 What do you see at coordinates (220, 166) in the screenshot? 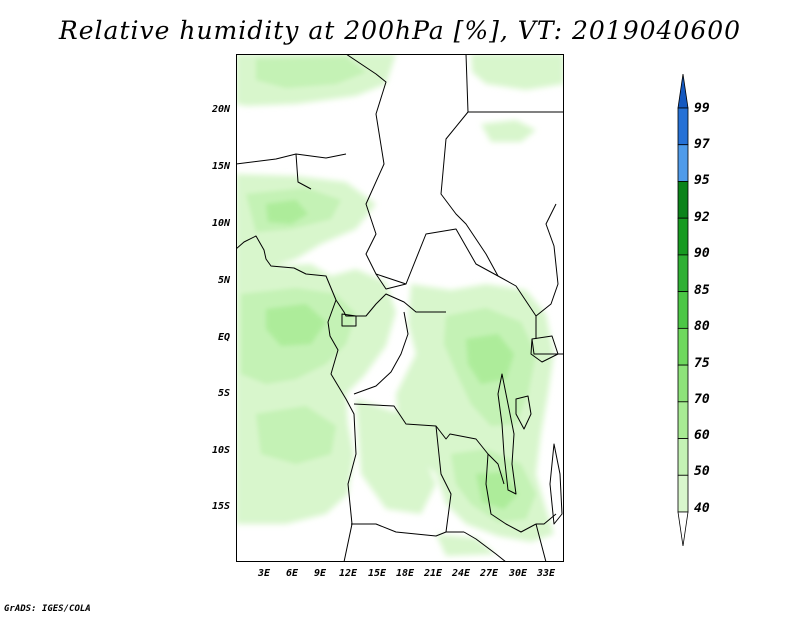
I see `lat-tick-label: 15N` at bounding box center [220, 166].